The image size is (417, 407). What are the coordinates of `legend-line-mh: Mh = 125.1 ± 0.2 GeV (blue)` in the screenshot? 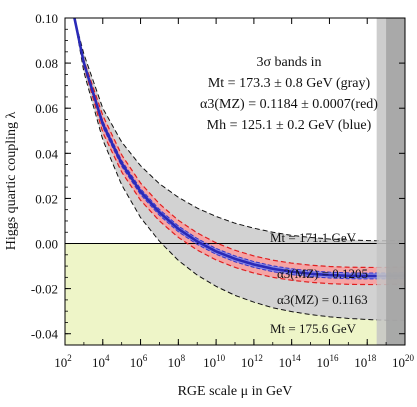 It's located at (289, 125).